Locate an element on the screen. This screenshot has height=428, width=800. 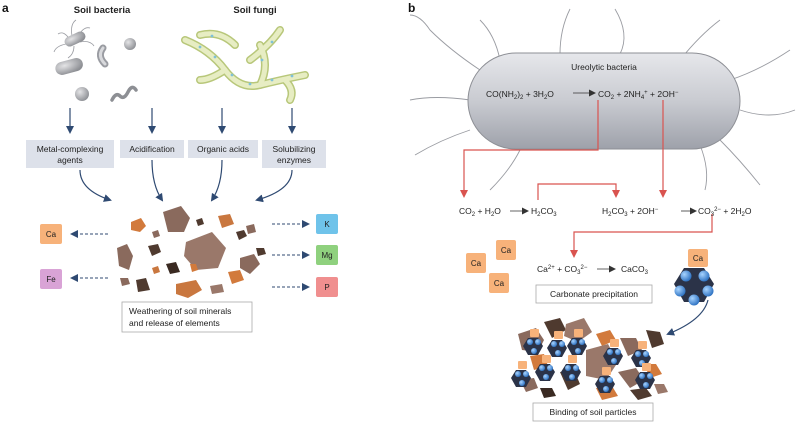
element-tile-mg is located at coordinates (327, 255).